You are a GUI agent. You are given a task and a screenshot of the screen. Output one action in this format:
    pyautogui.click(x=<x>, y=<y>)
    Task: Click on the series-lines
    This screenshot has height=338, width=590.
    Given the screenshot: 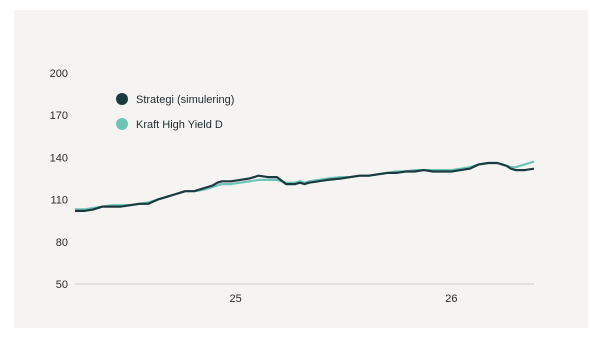 What is the action you would take?
    pyautogui.click(x=305, y=186)
    